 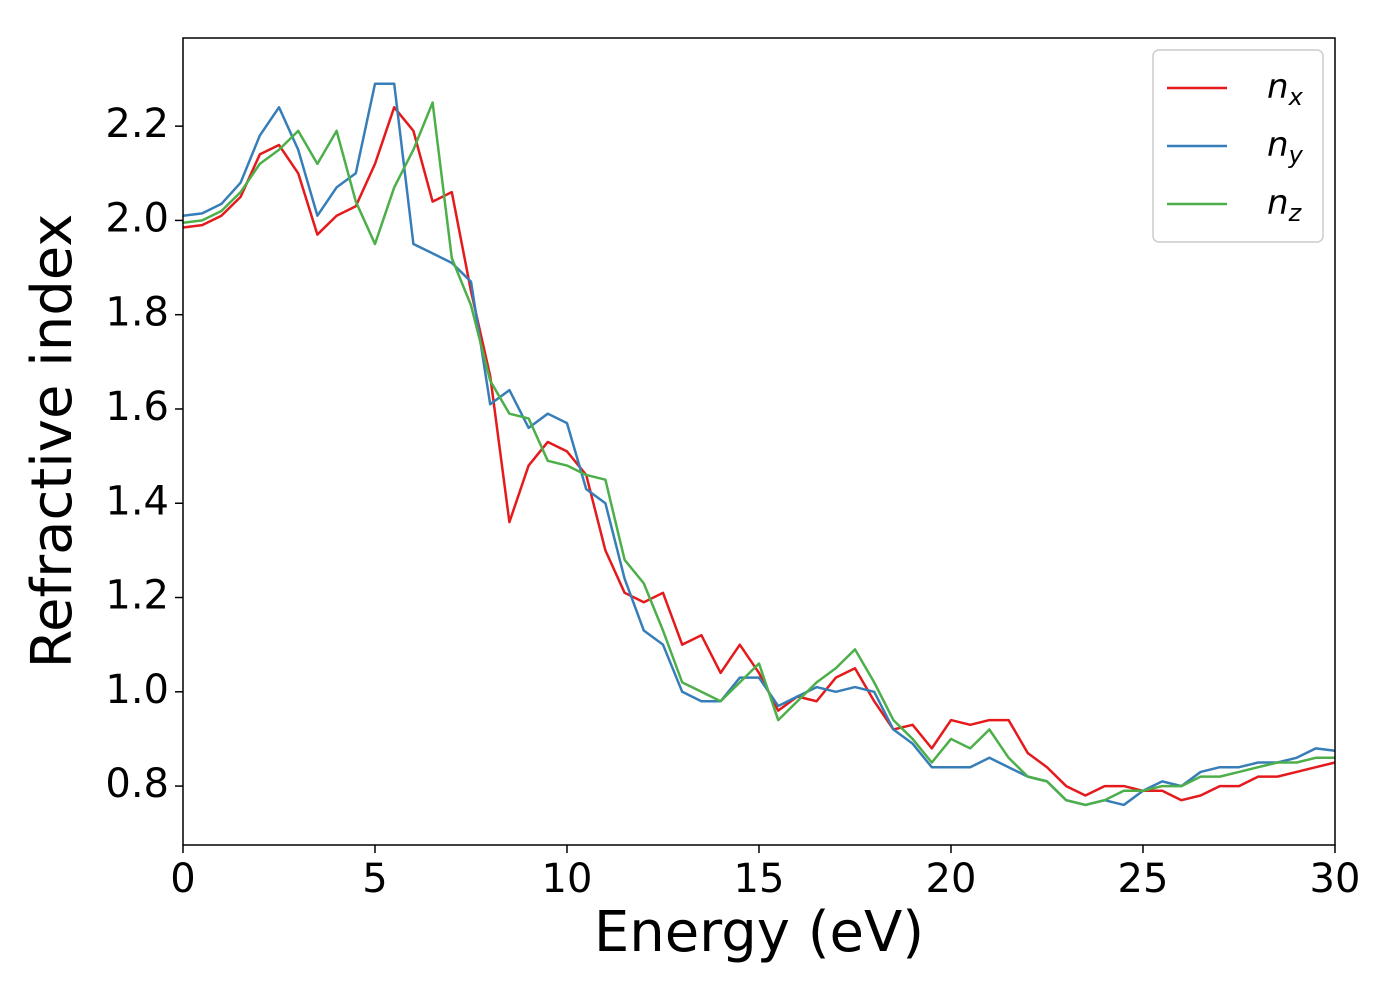 What do you see at coordinates (137, 690) in the screenshot?
I see `y-tick-label: 1.0` at bounding box center [137, 690].